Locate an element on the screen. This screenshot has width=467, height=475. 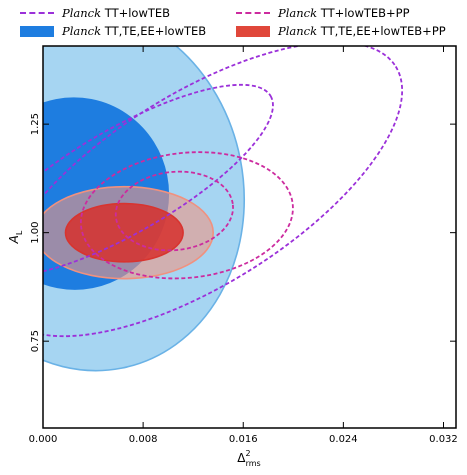
x-axis-label: Δ2 rms is located at coordinates (248, 458).